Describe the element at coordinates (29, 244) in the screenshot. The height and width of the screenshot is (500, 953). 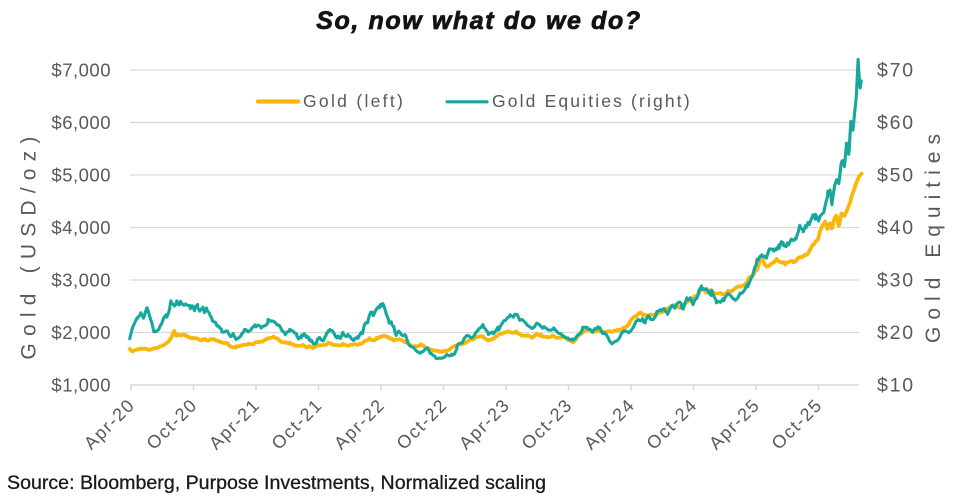
I see `svg-text: Gold (USD/oz)` at that location.